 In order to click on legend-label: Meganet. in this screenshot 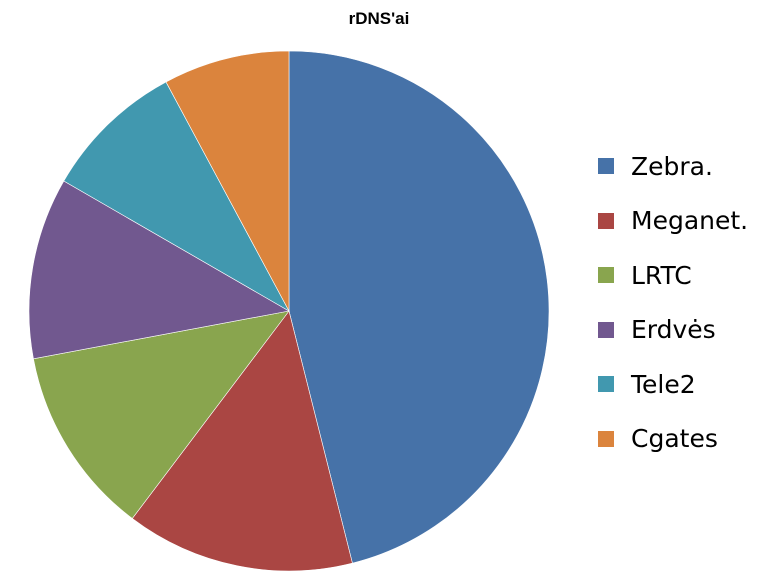, I will do `click(690, 221)`.